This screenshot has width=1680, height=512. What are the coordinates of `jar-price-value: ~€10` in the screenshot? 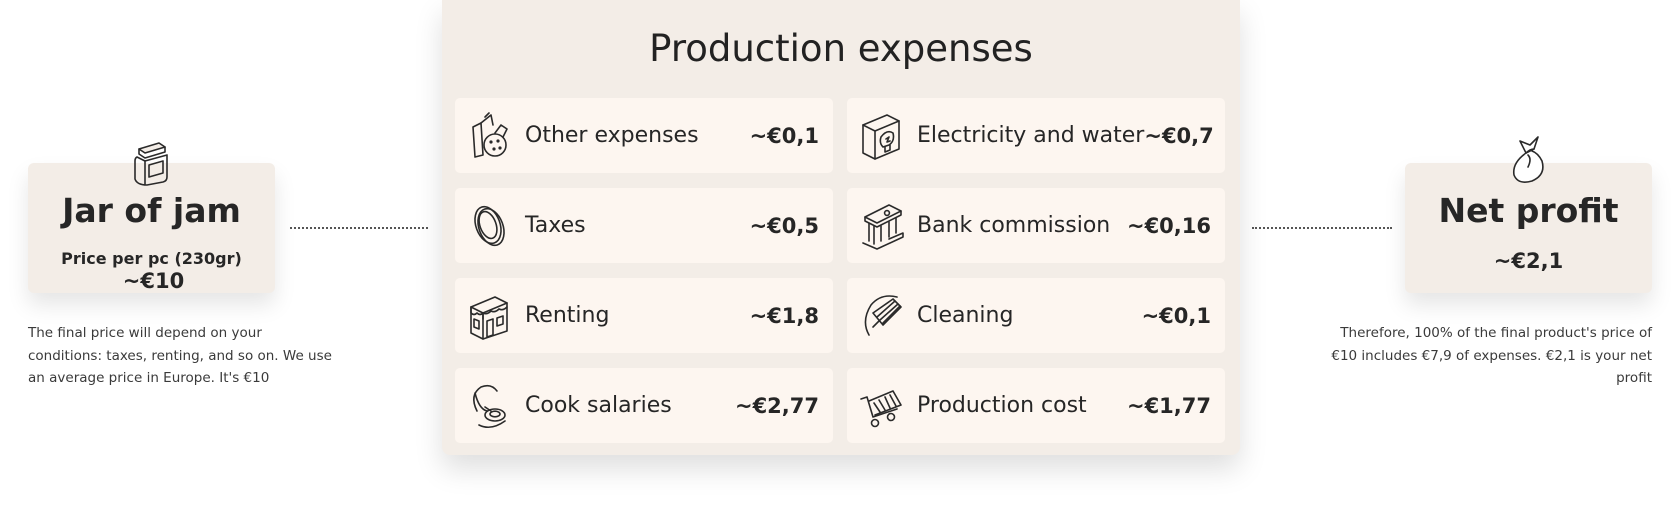 It's located at (153, 281).